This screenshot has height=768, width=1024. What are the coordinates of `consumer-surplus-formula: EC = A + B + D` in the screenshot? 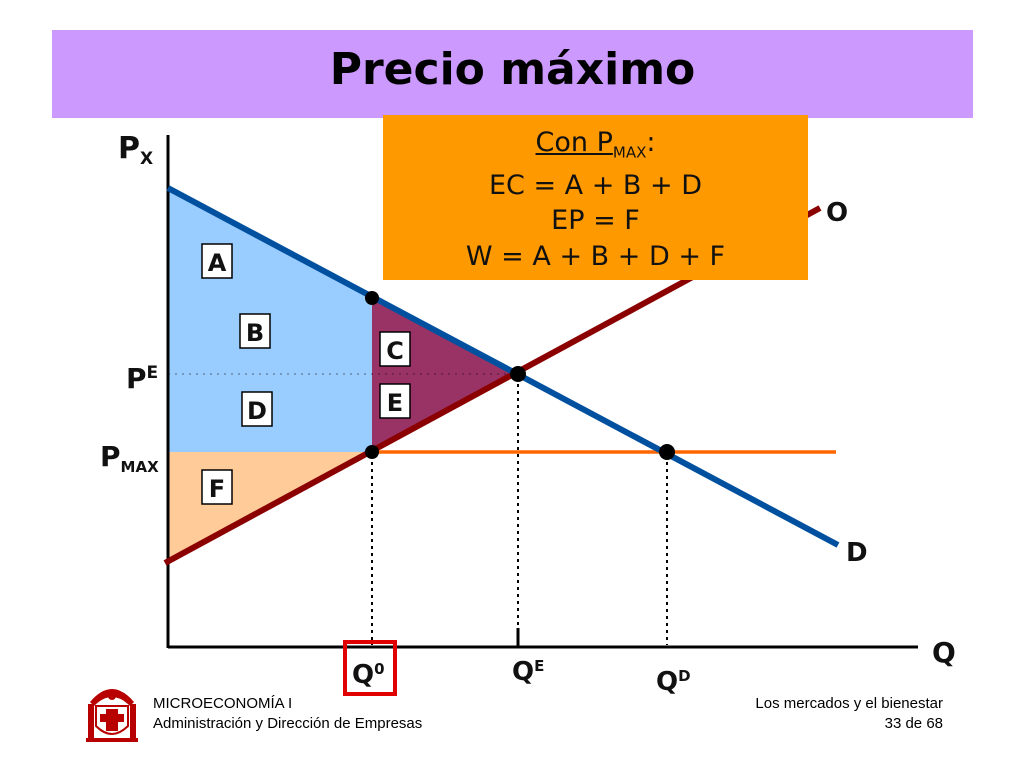 It's located at (595, 185).